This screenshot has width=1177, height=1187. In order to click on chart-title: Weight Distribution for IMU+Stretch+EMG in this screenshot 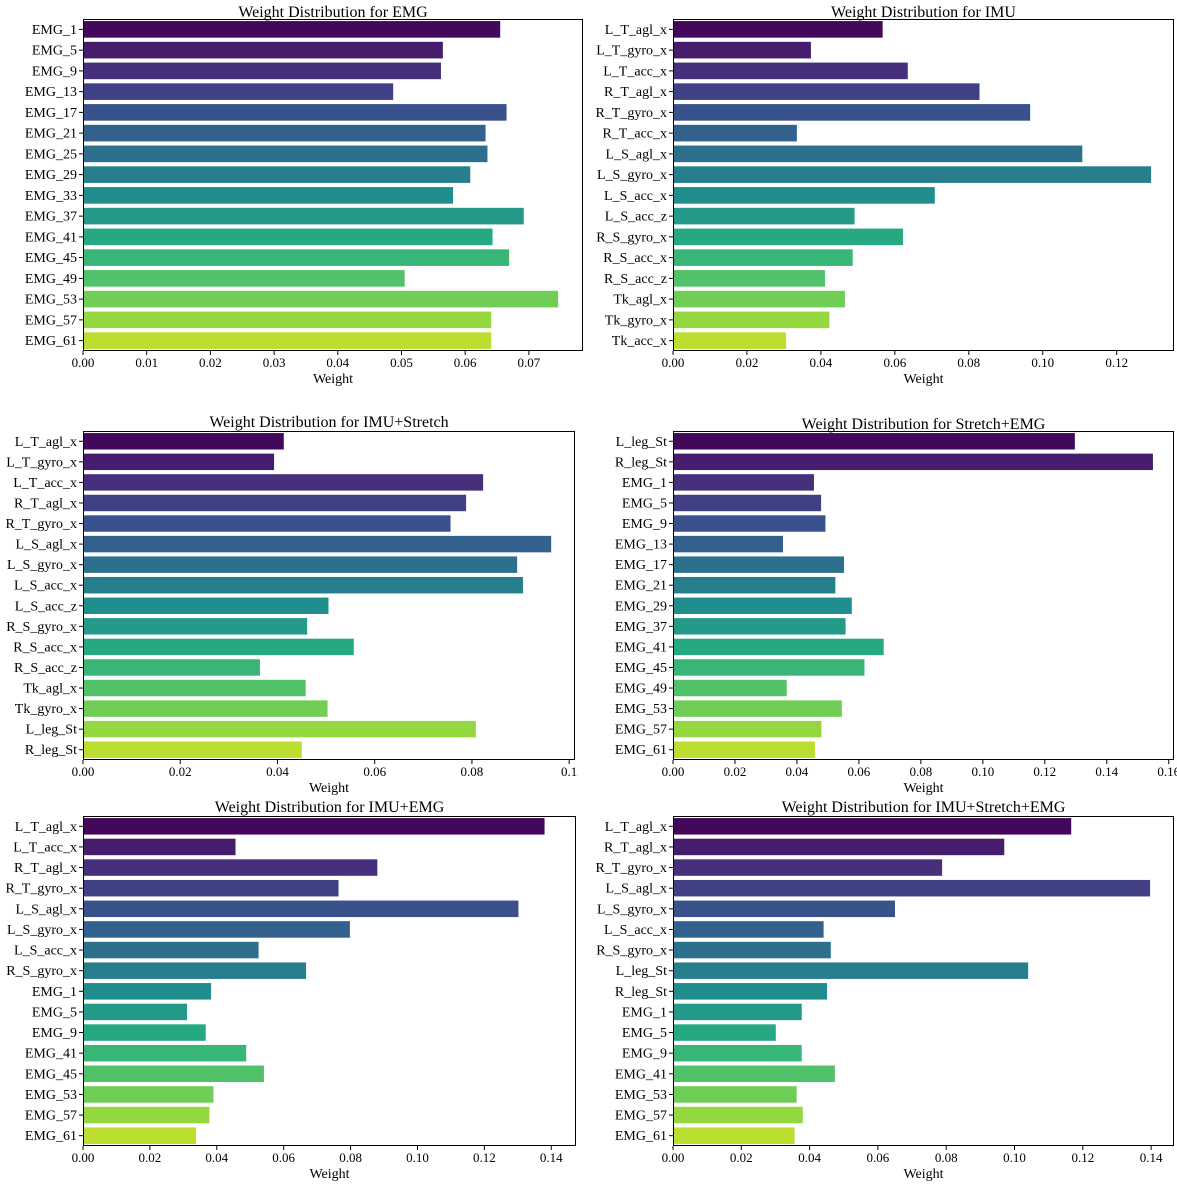, I will do `click(924, 807)`.